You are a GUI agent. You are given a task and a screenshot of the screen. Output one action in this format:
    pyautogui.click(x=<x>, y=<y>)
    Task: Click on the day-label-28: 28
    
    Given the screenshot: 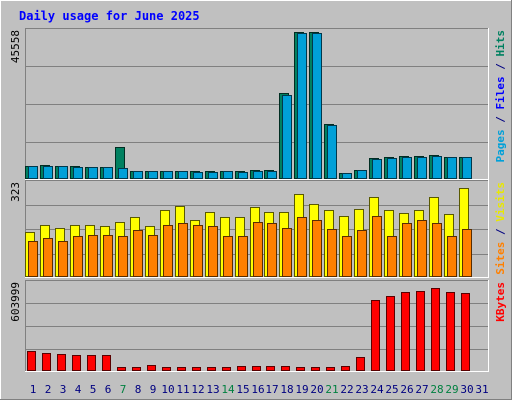 What is the action you would take?
    pyautogui.click(x=436, y=389)
    